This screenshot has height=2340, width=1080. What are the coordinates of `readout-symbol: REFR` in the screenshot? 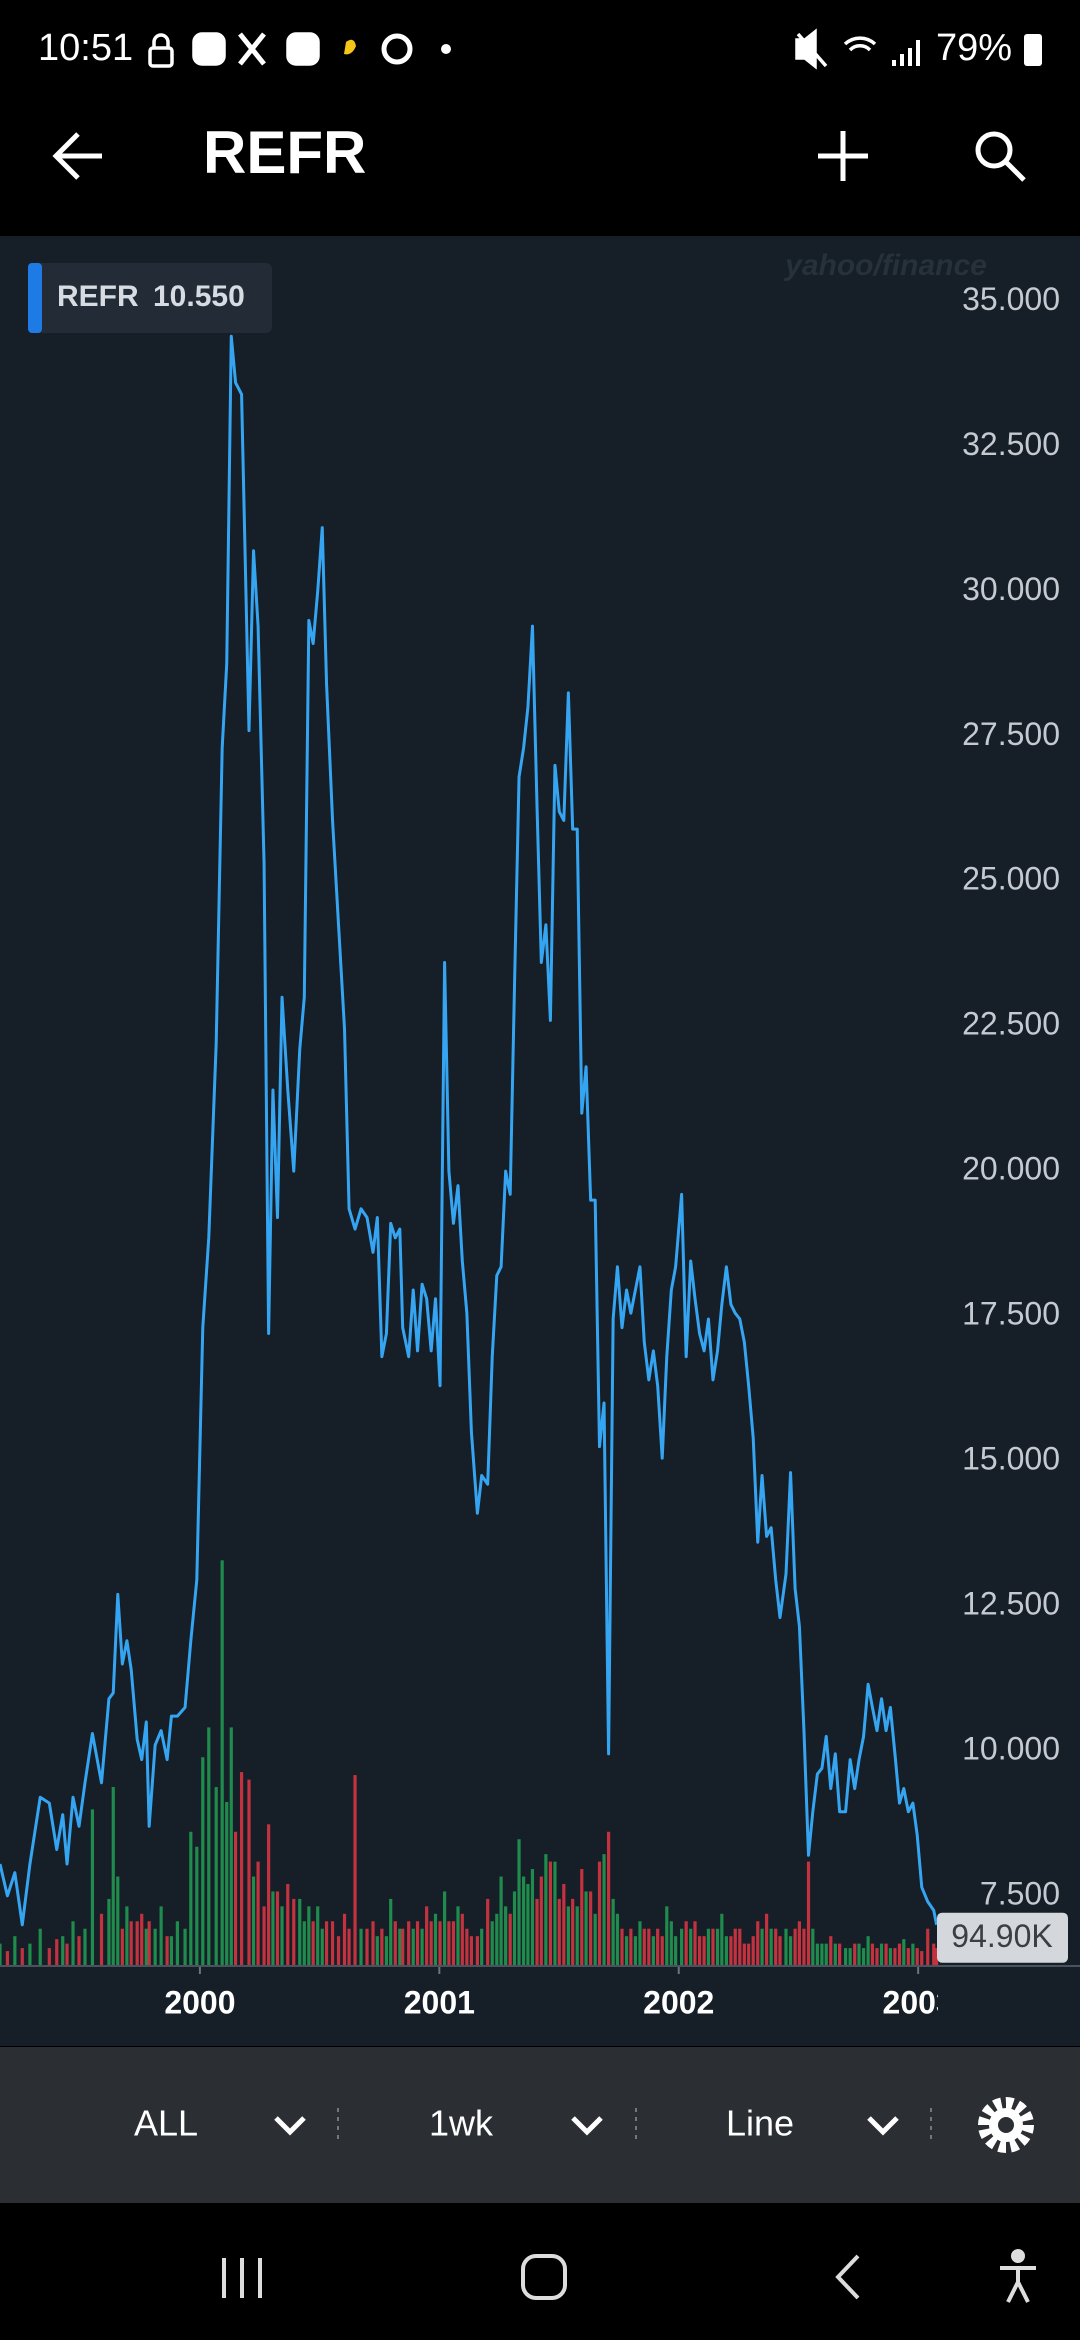 It's located at (98, 296).